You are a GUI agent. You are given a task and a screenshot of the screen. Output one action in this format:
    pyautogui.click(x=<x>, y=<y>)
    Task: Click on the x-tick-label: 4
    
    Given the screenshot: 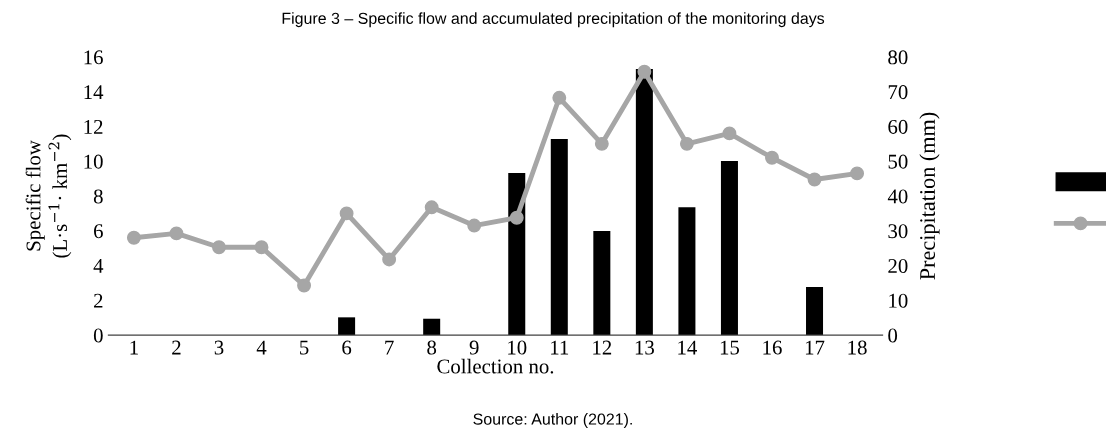 What is the action you would take?
    pyautogui.click(x=261, y=347)
    